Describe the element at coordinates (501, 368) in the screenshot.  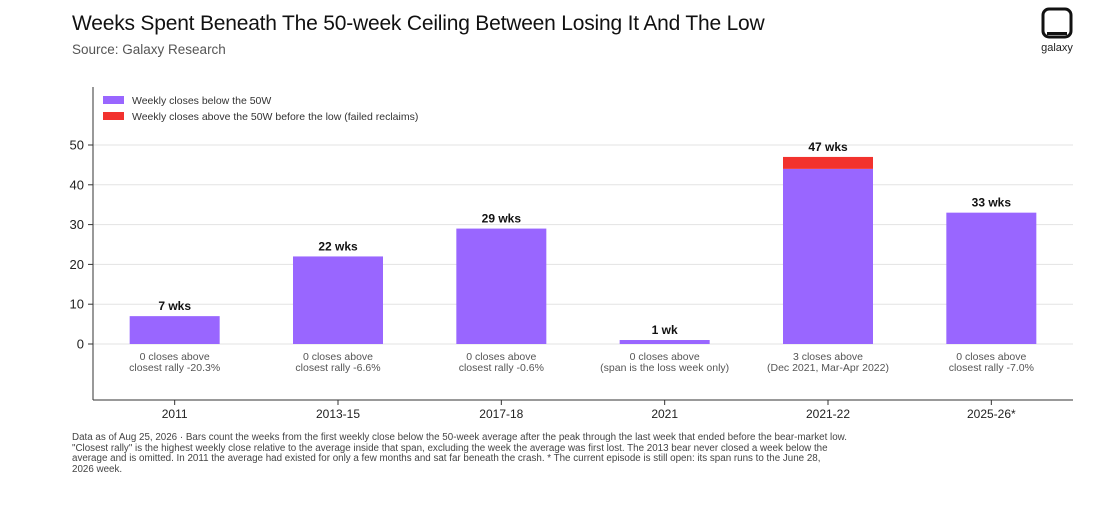
I see `bar-annotation-line2: closest rally -0.6%` at that location.